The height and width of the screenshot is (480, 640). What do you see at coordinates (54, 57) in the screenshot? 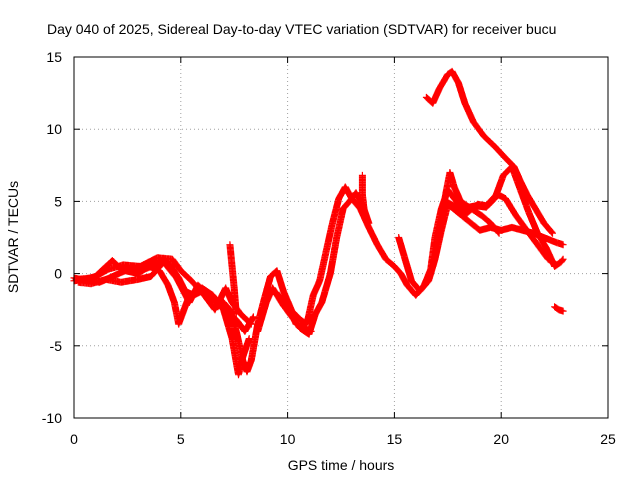
I see `y-tick-label: 15` at bounding box center [54, 57].